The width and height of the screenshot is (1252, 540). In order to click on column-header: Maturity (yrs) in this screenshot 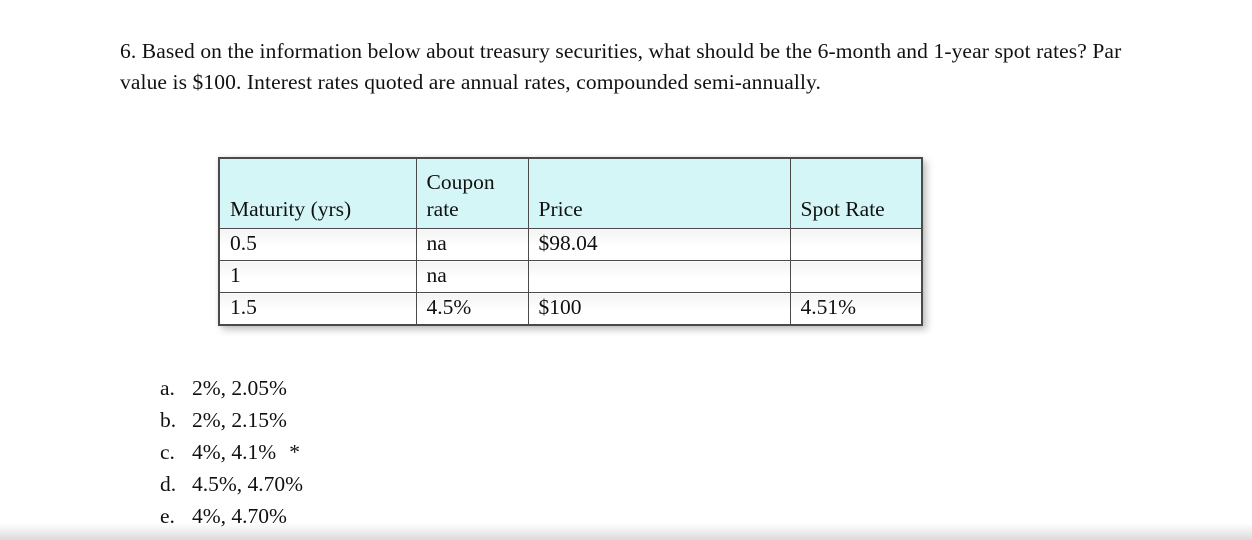, I will do `click(317, 193)`.